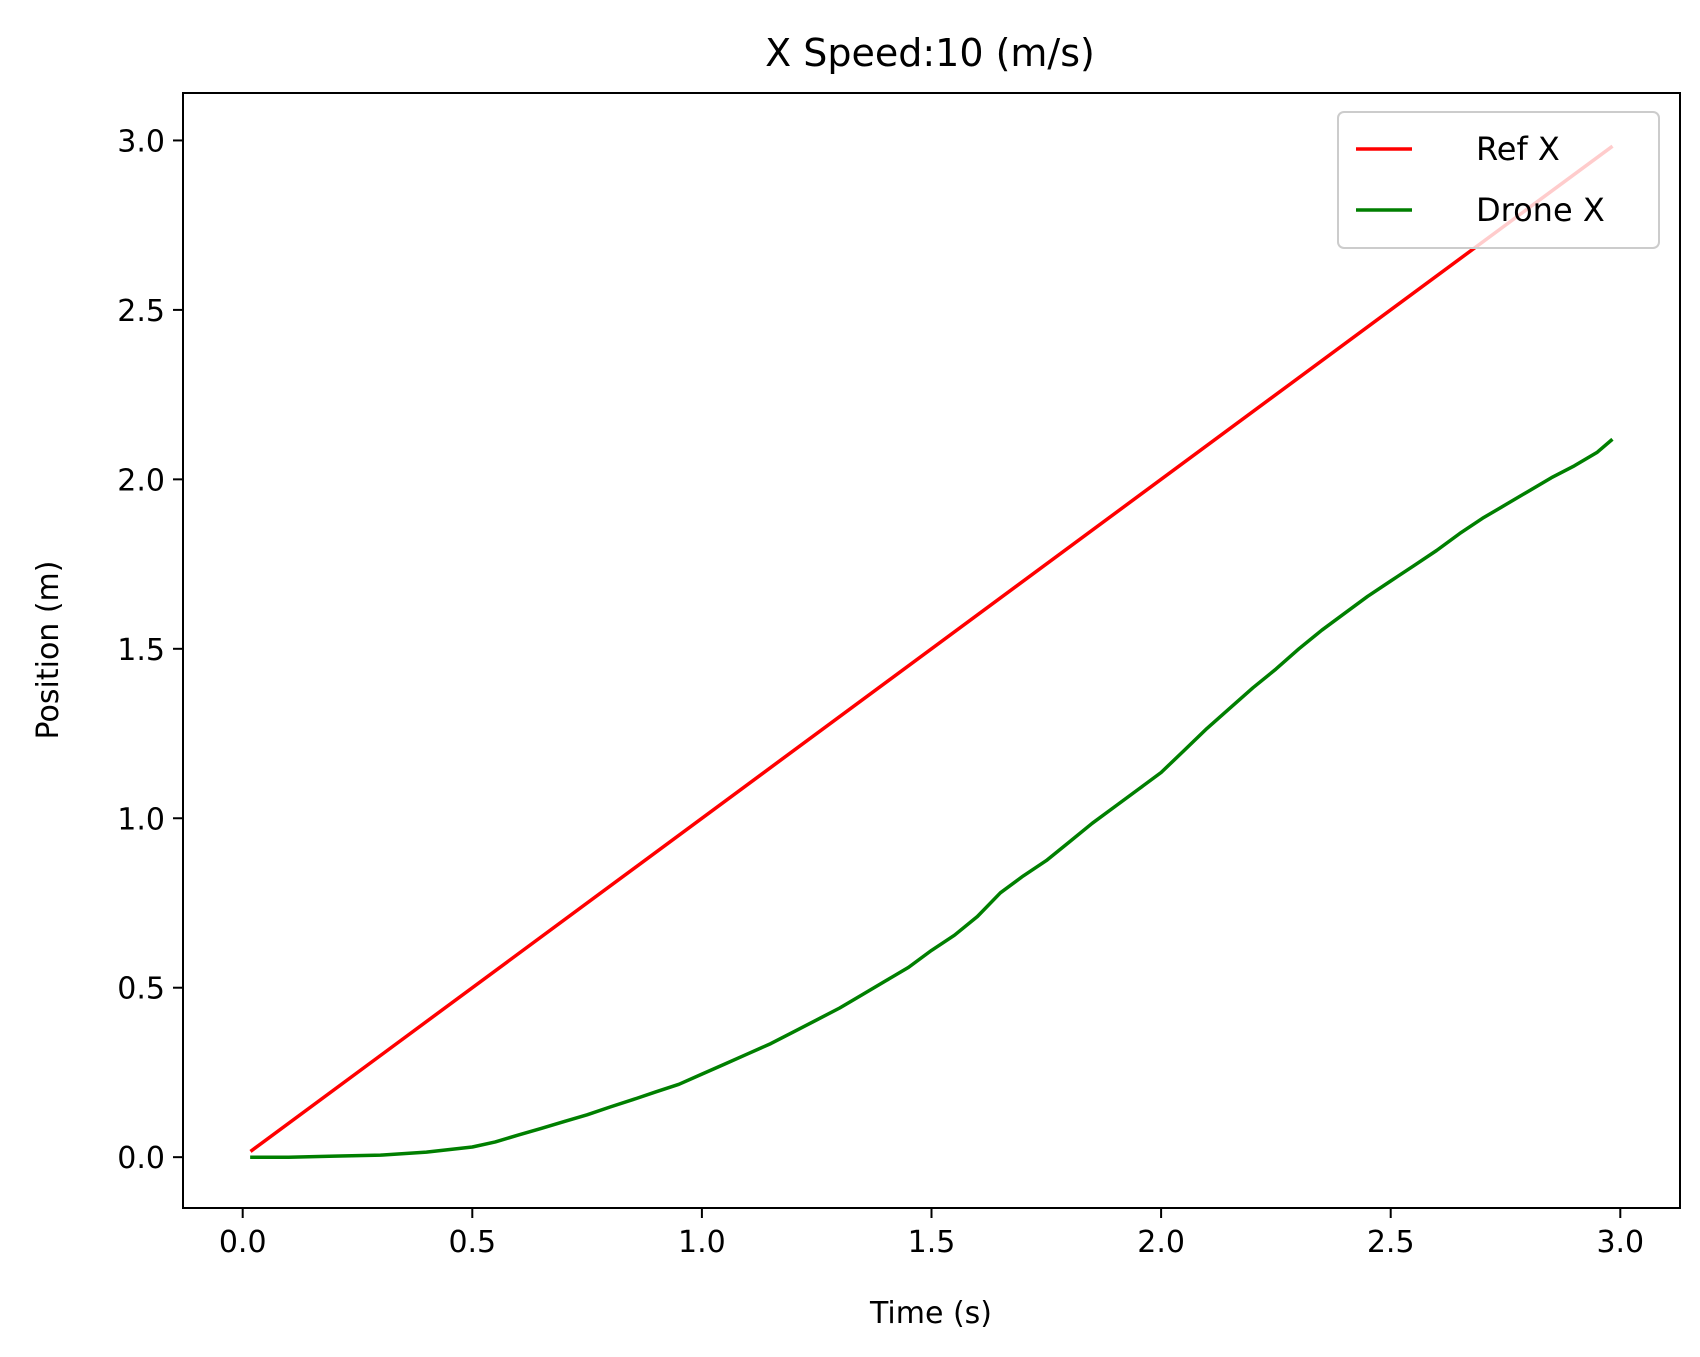 The width and height of the screenshot is (1700, 1357). I want to click on x-axis-label: Time (s), so click(930, 1313).